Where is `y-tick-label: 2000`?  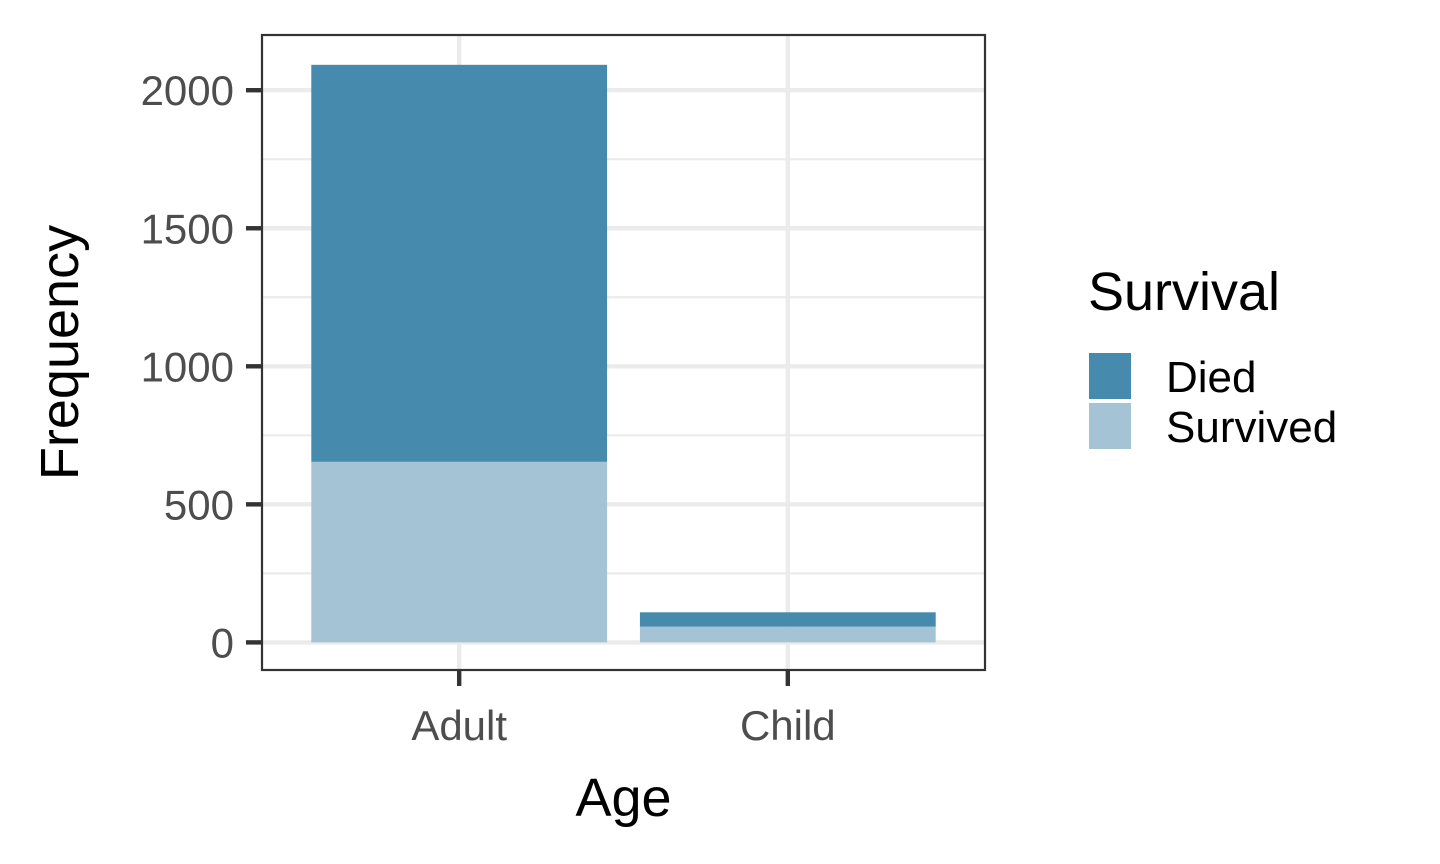 y-tick-label: 2000 is located at coordinates (187, 90).